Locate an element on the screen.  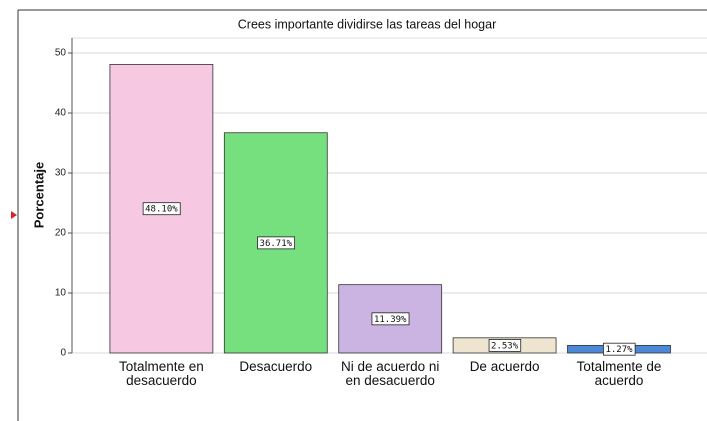
x-tick-label: Desacuerdo is located at coordinates (276, 366).